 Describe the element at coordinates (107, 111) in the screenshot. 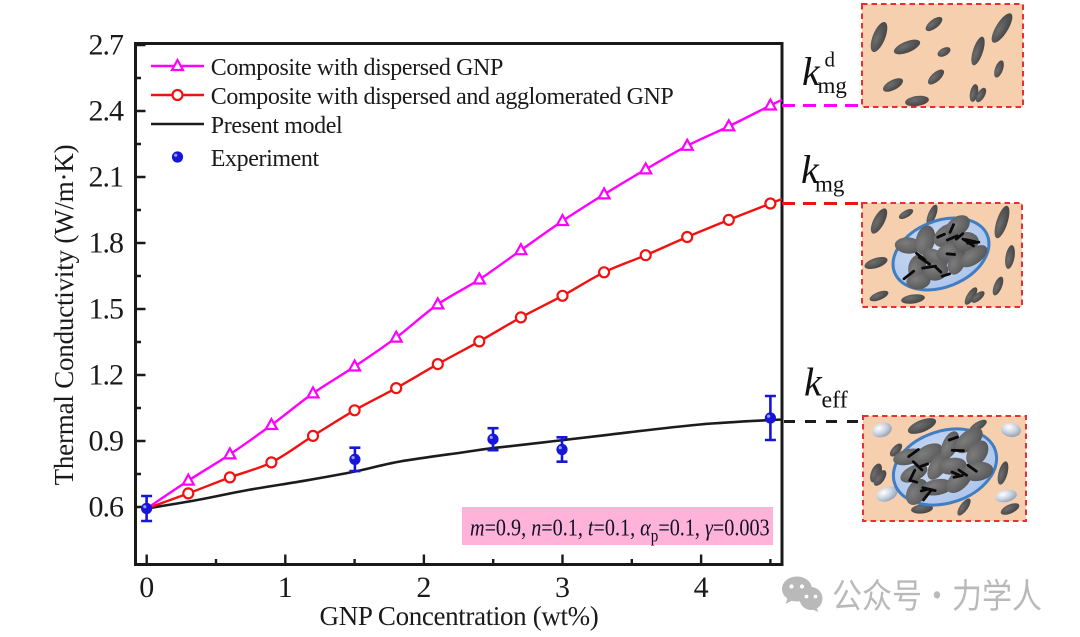

I see `svg-text: 2.4` at that location.